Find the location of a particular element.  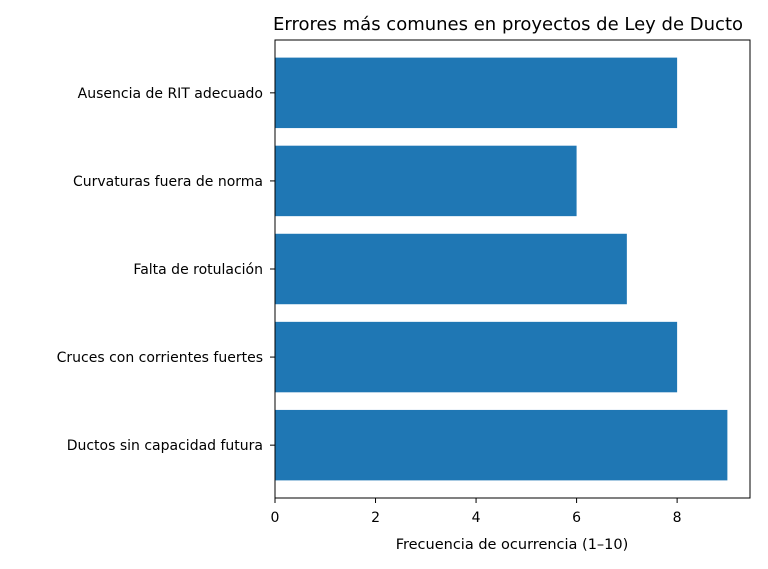

y-tick-label: Ductos sin capacidad futura is located at coordinates (165, 446).